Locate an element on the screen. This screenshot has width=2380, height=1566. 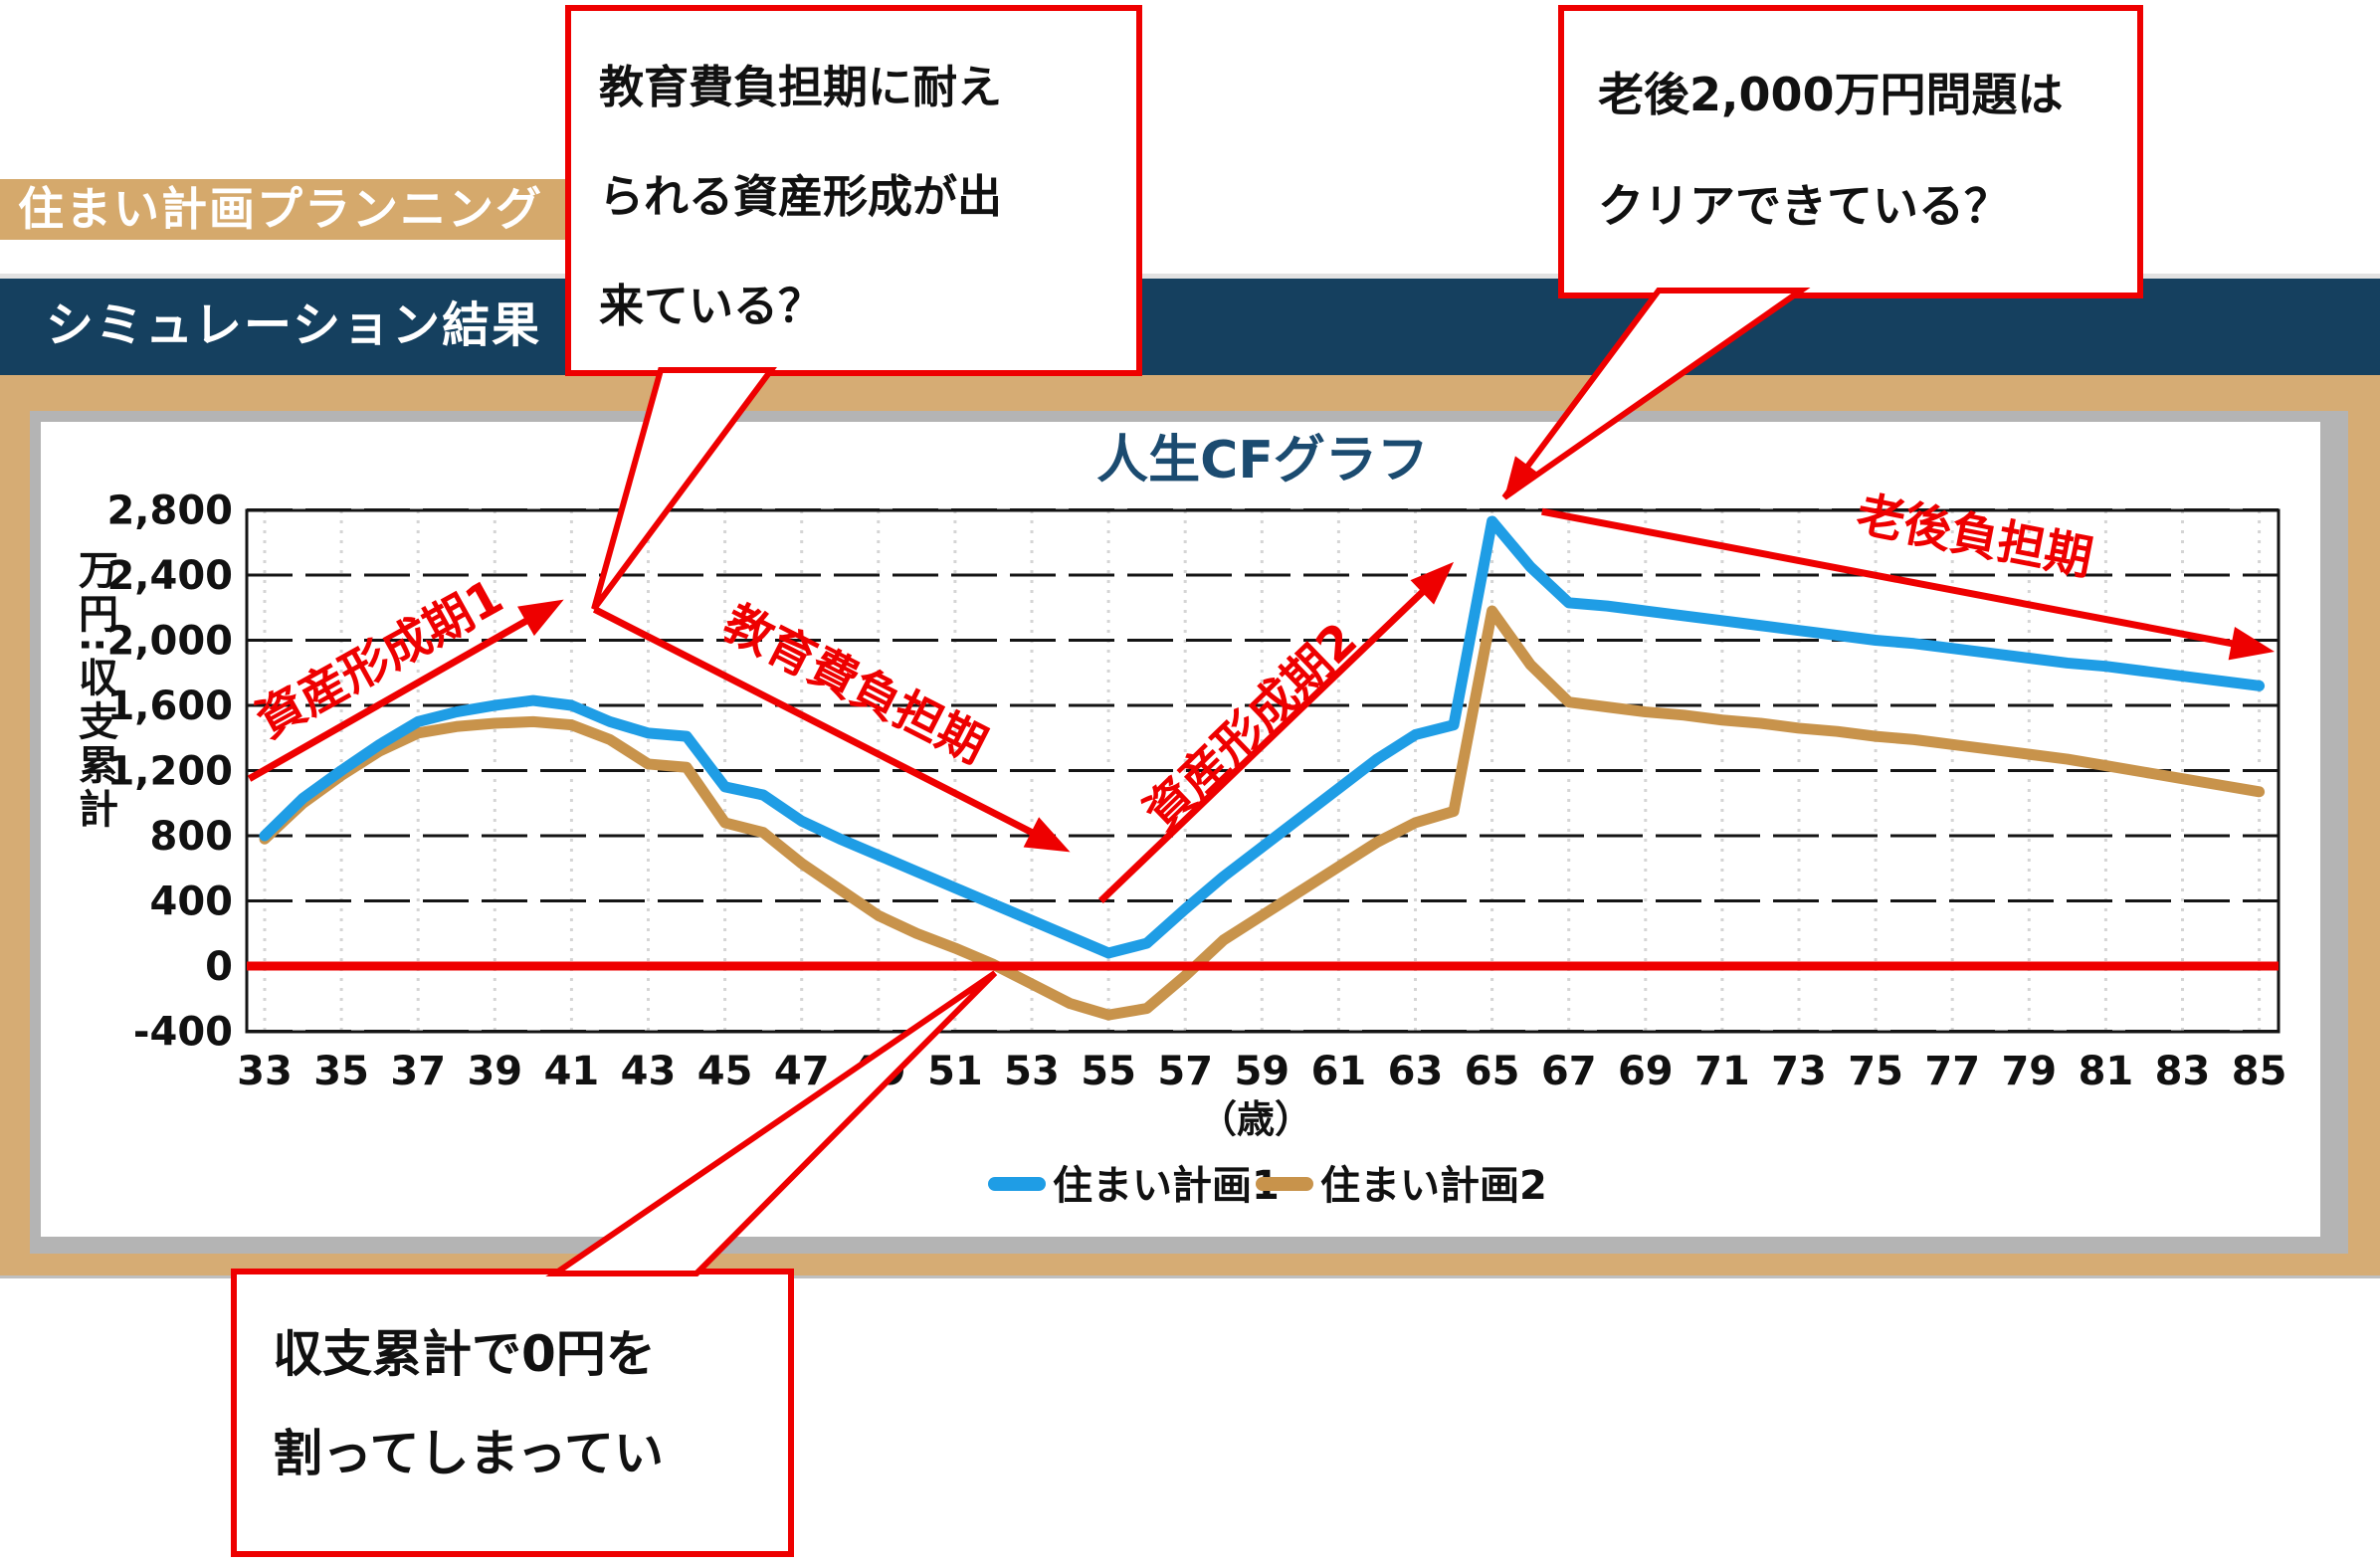
callout-retirement-line1: 老後2,000万円問題は is located at coordinates (1831, 94).